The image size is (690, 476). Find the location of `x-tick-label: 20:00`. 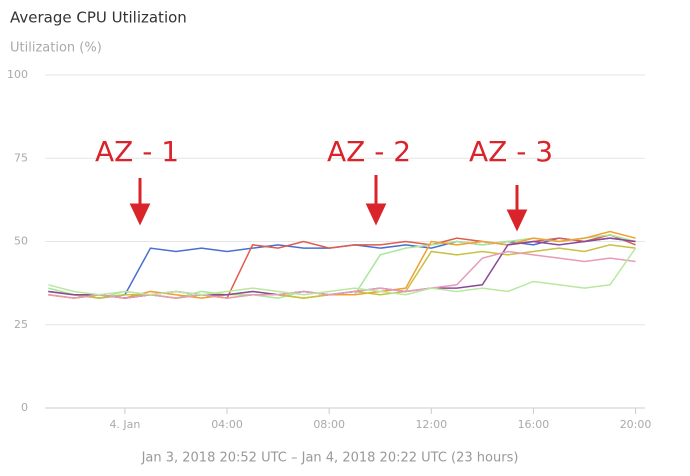

x-tick-label: 20:00 is located at coordinates (636, 424).